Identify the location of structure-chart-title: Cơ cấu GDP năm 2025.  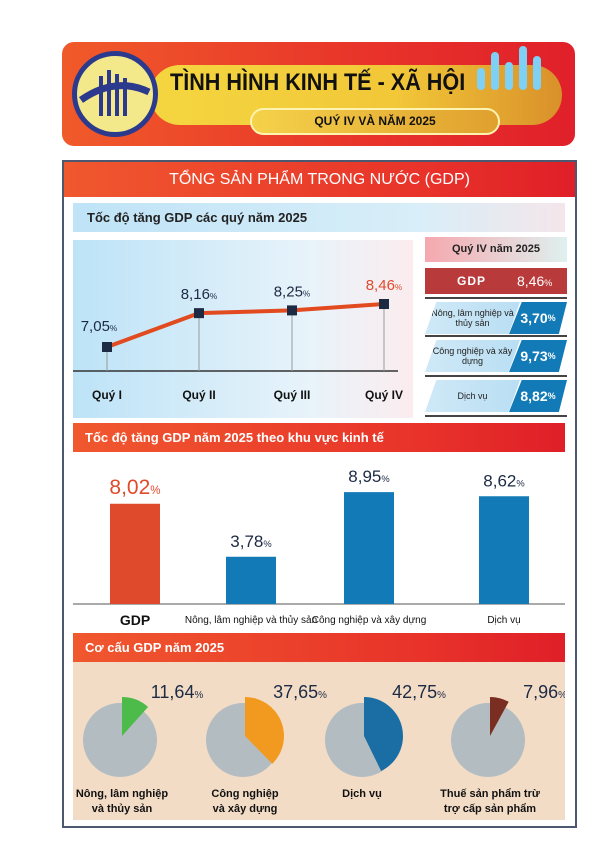
(319, 647).